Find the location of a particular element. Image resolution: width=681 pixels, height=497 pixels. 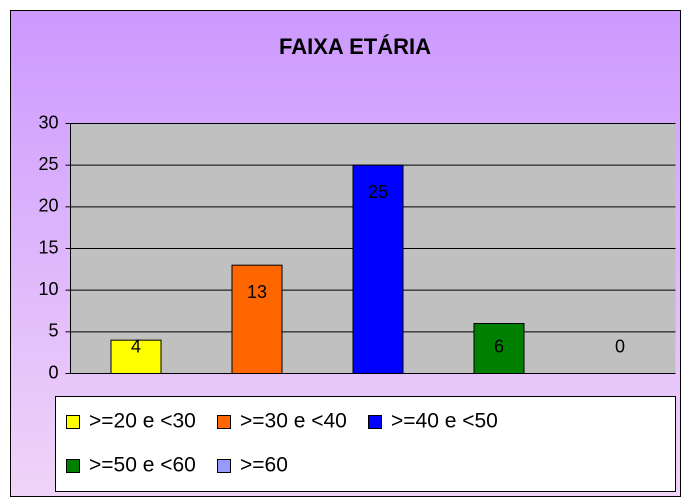

data-label: 6 is located at coordinates (499, 346).